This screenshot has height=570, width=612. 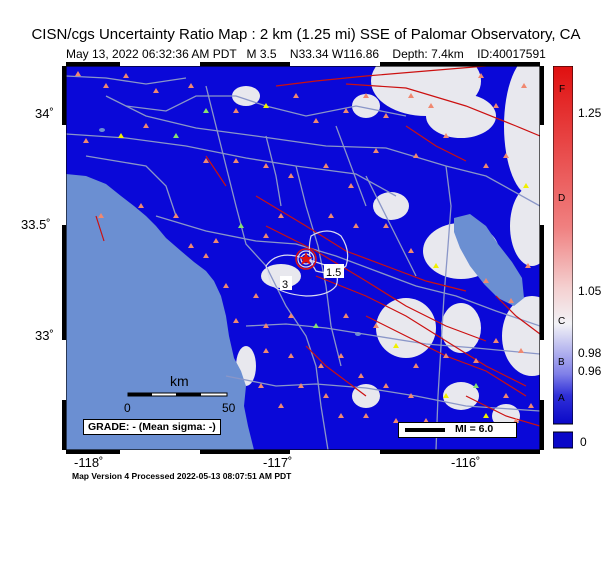 What do you see at coordinates (152, 427) in the screenshot?
I see `grade-legend: GRADE: - (Mean sigma: -)` at bounding box center [152, 427].